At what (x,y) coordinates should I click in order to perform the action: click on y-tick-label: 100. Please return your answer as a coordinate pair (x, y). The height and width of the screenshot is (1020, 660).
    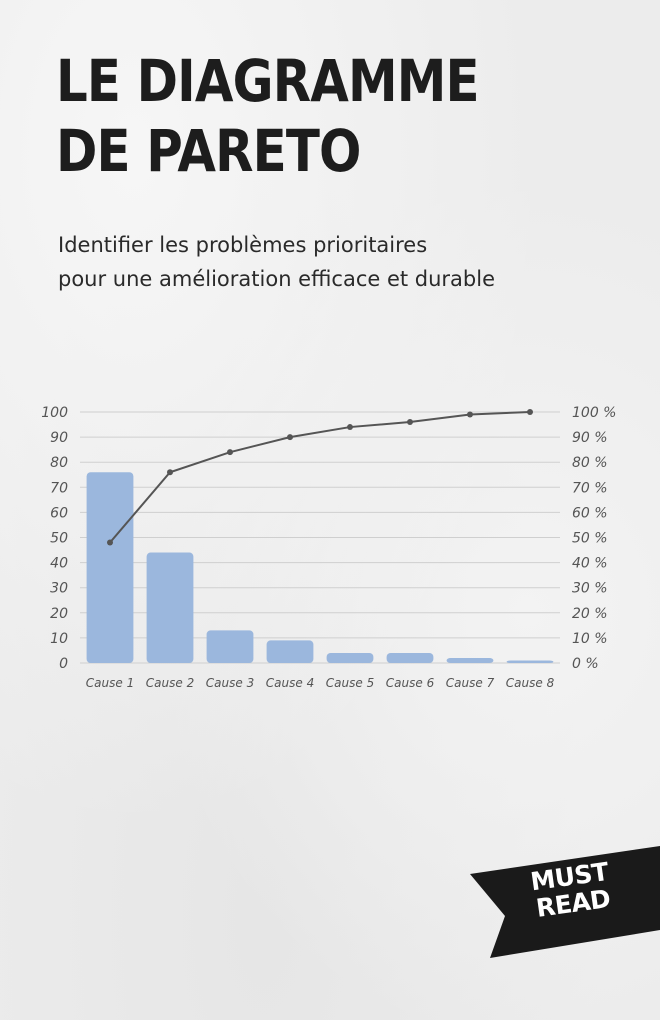
    Looking at the image, I should click on (54, 413).